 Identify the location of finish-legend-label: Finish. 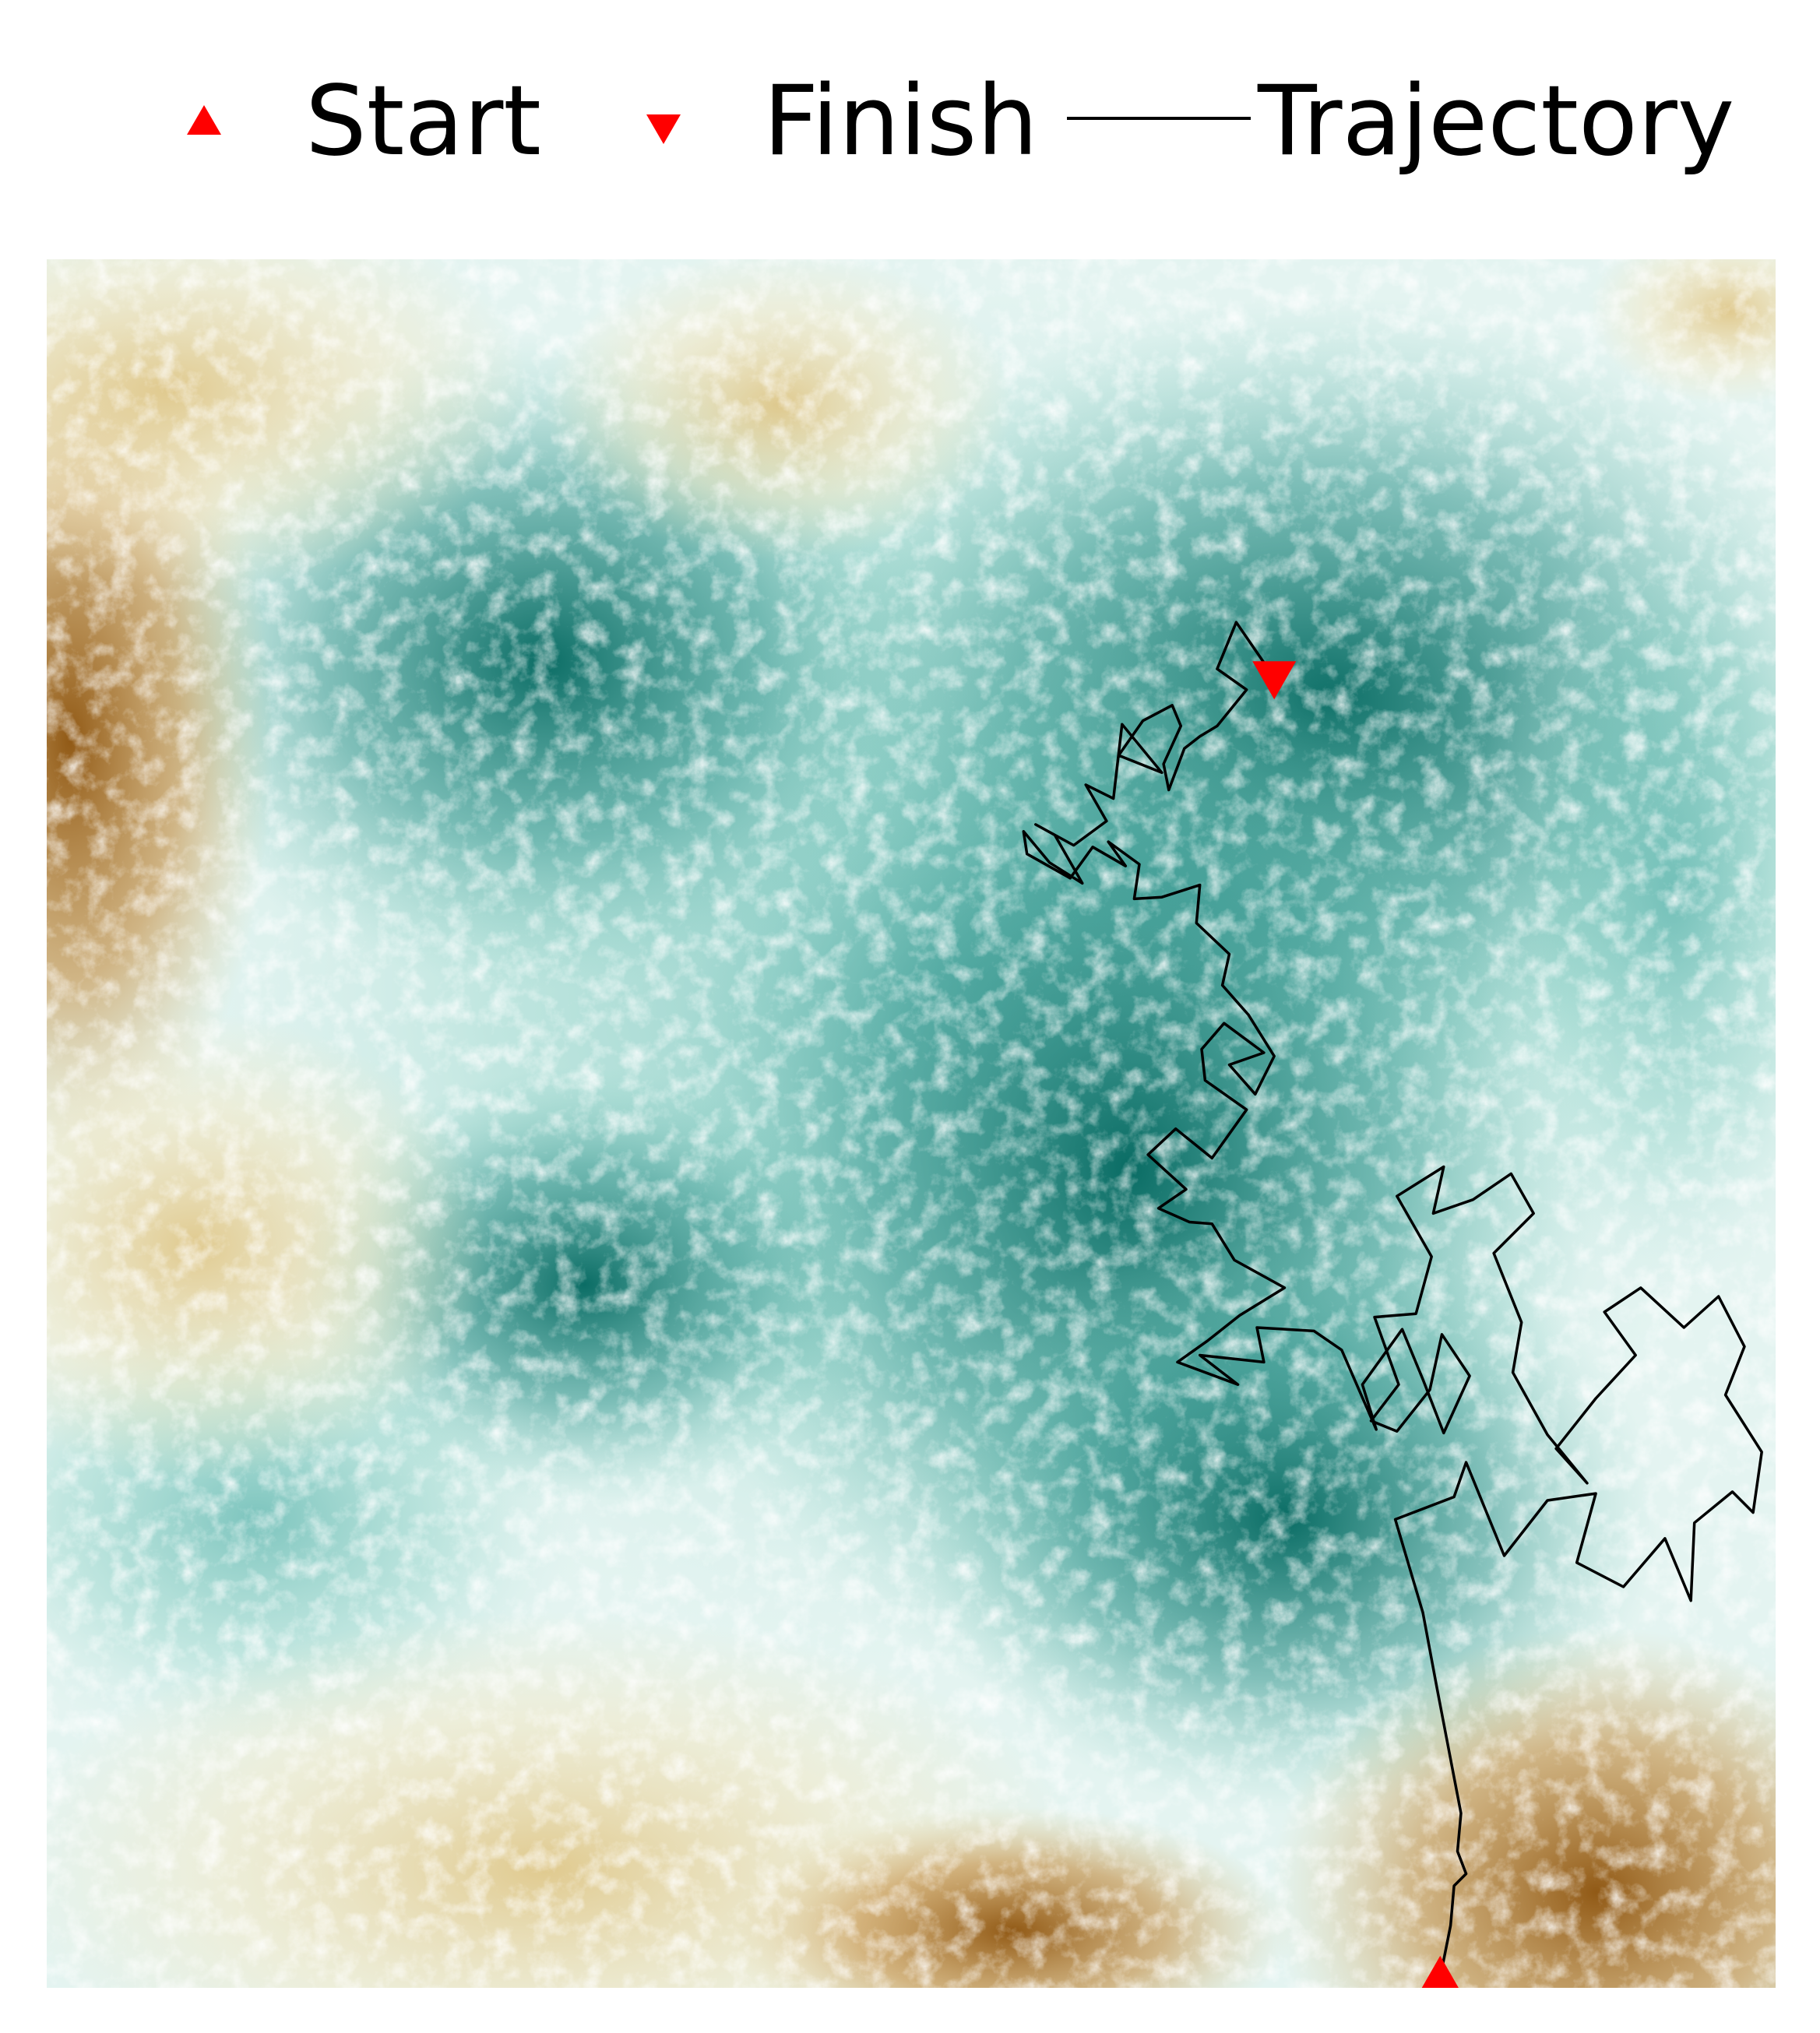
(901, 121).